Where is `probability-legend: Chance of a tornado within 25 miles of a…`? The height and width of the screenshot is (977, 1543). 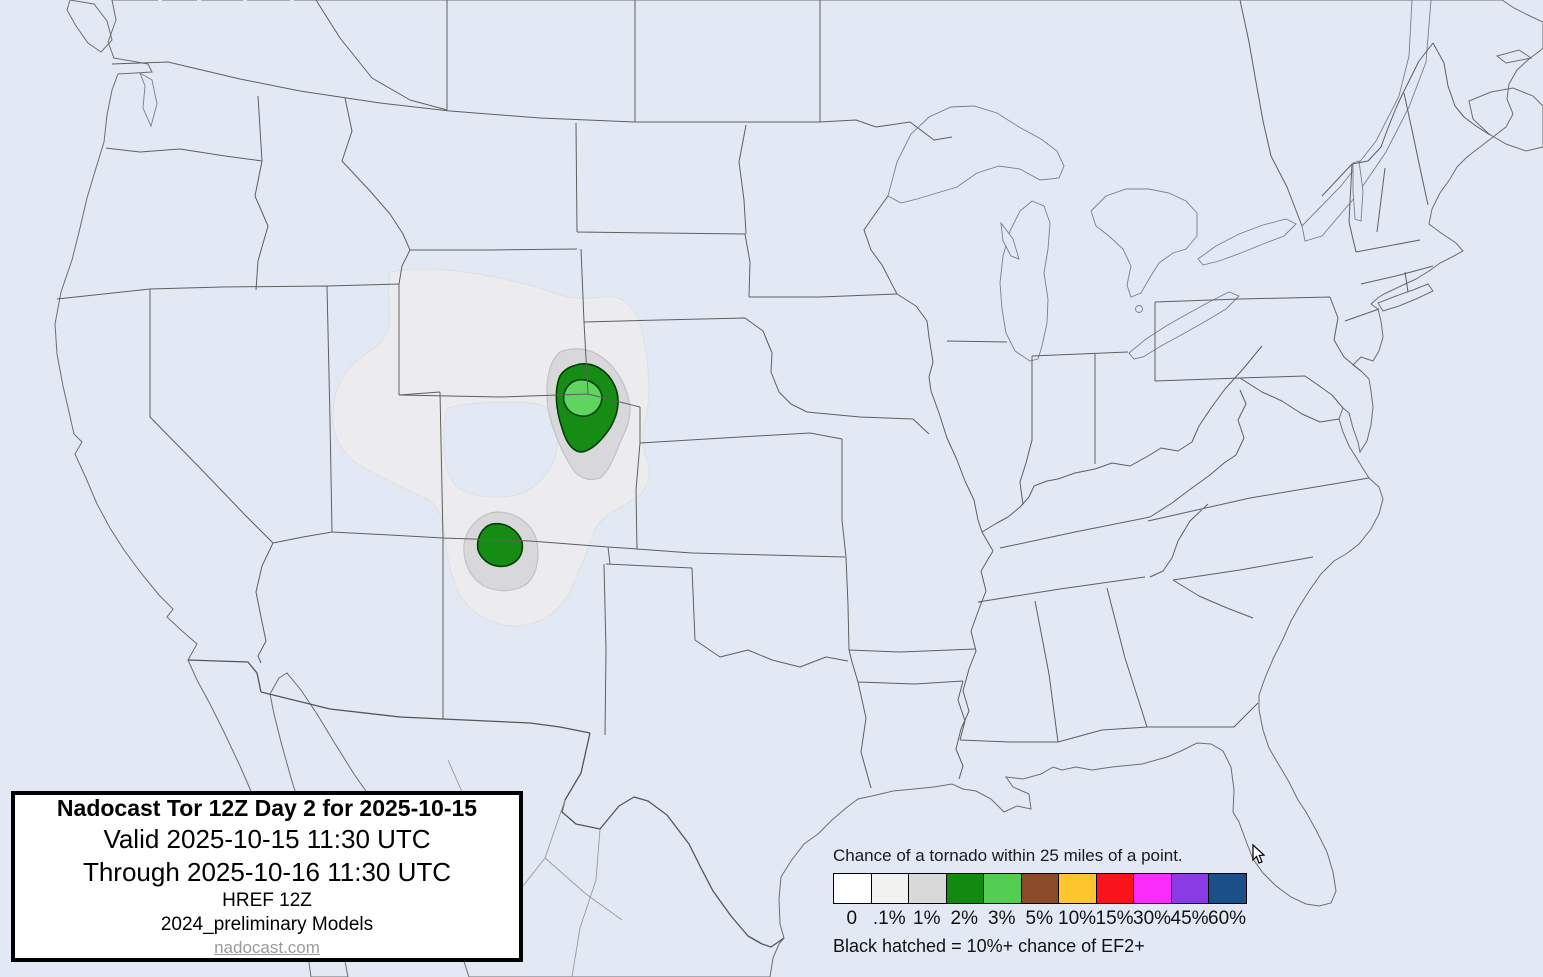 probability-legend: Chance of a tornado within 25 miles of a… is located at coordinates (1048, 901).